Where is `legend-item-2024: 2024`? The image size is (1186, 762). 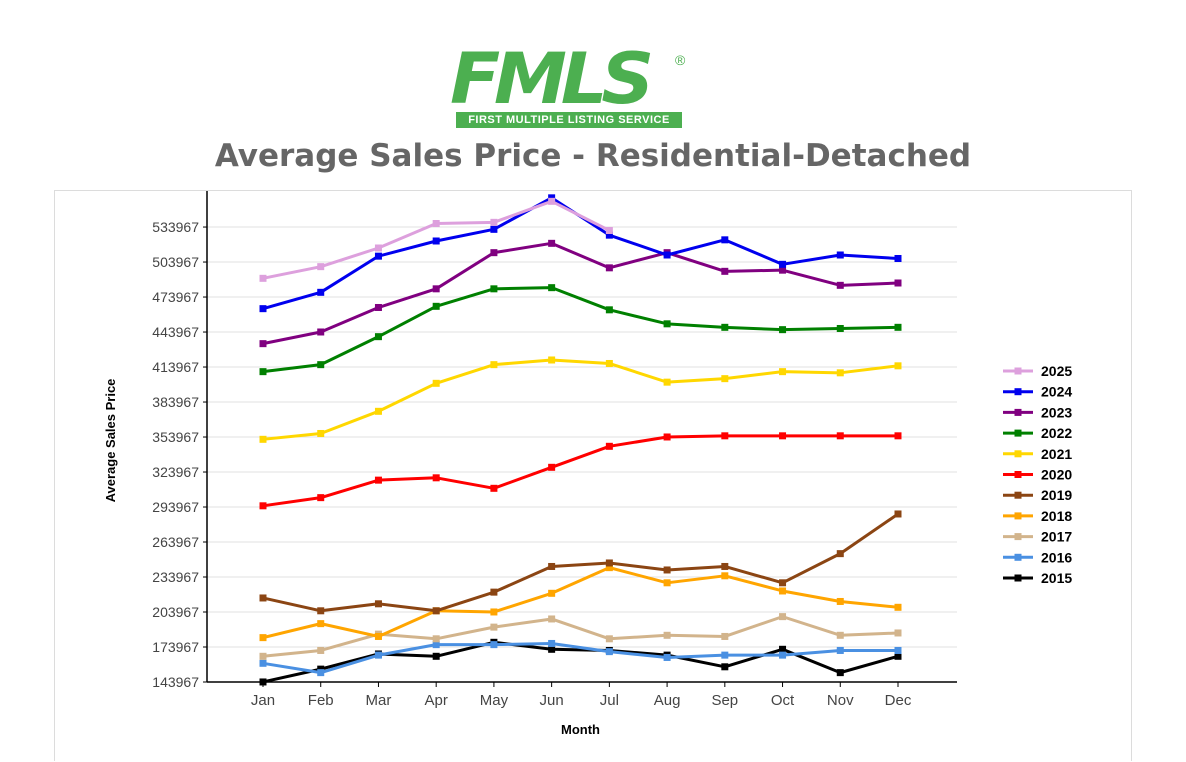 legend-item-2024: 2024 is located at coordinates (1037, 392).